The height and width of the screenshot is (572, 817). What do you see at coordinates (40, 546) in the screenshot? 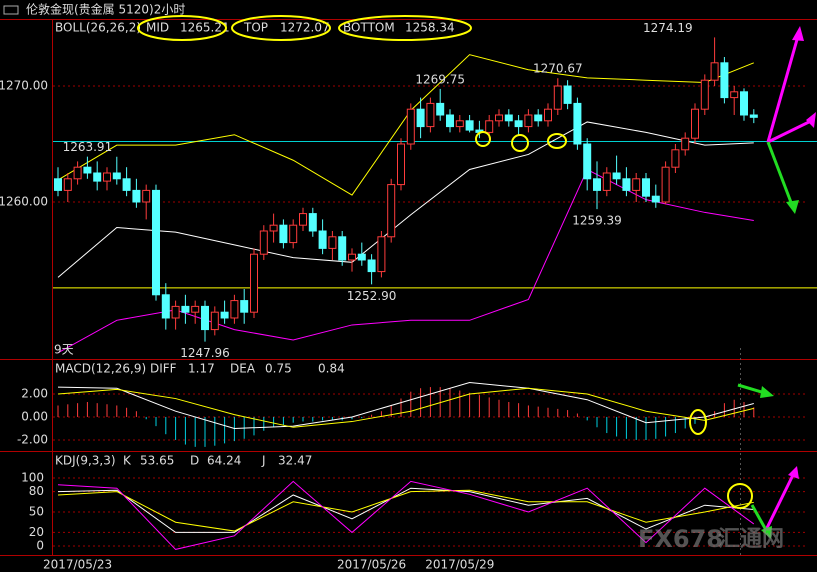
I see `y-tick-label: 0` at bounding box center [40, 546].